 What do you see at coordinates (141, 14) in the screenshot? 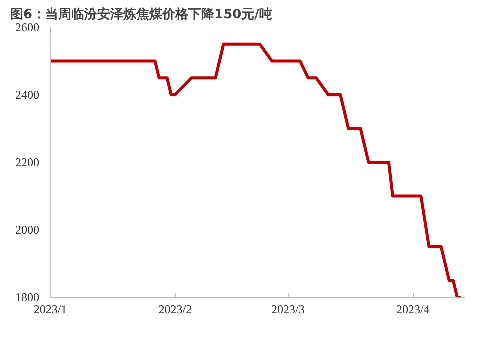
I see `chart-title: 图6：当周临汾安泽炼焦煤价格下降150元/吨` at bounding box center [141, 14].